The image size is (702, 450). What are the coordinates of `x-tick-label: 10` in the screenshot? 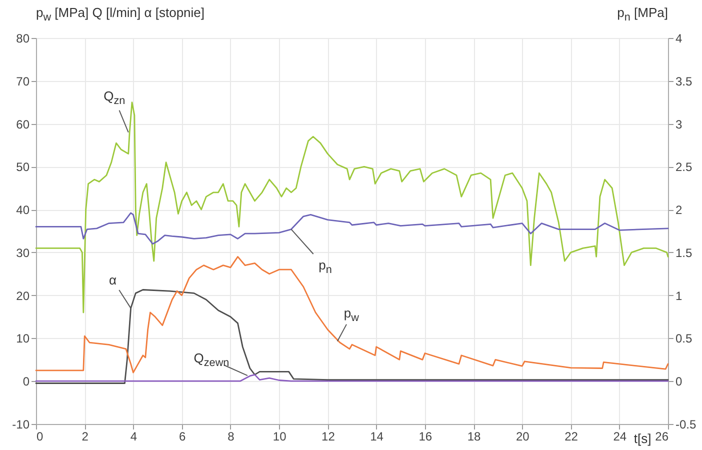 It's located at (279, 437).